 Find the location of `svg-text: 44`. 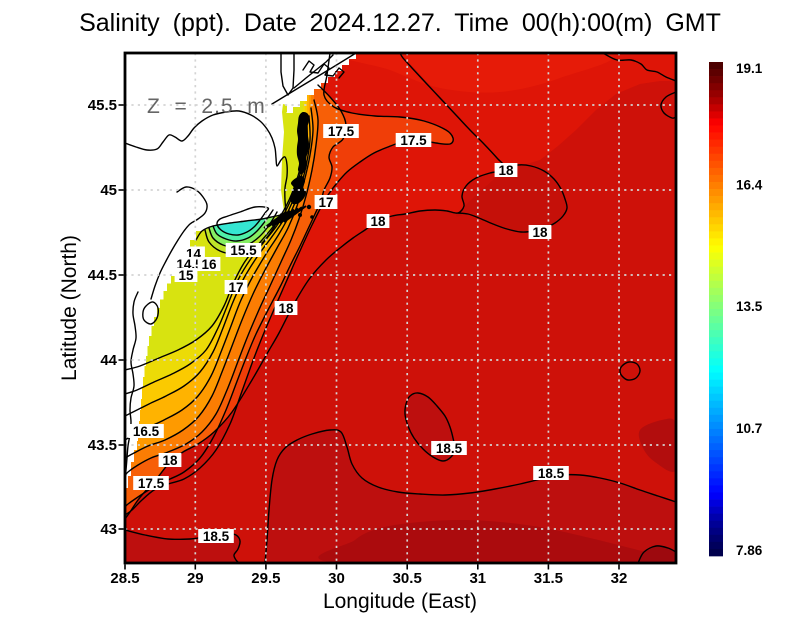

svg-text: 44 is located at coordinates (108, 360).